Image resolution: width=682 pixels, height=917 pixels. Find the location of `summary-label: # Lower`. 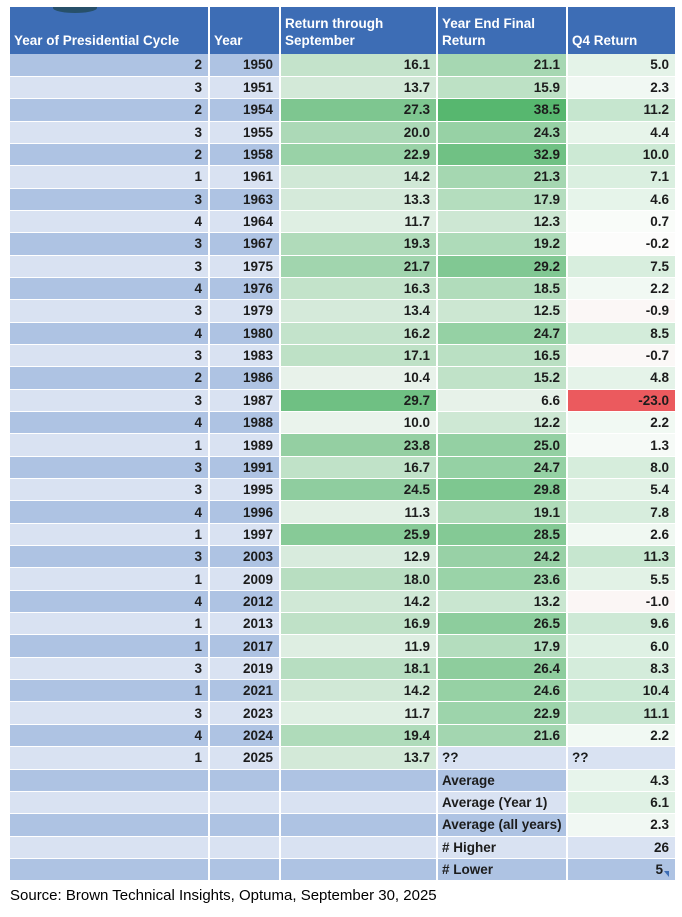

summary-label: # Lower is located at coordinates (502, 870).